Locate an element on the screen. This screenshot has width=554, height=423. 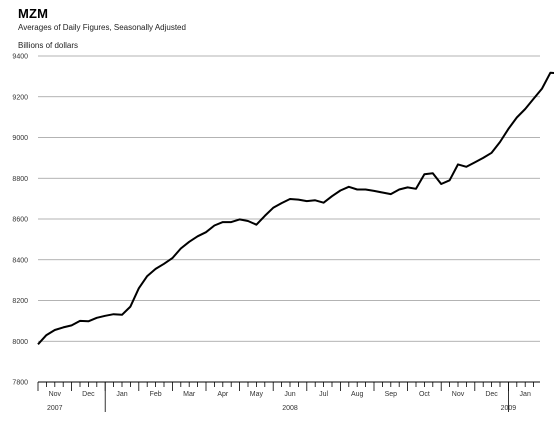
y-tick-label: 9000 is located at coordinates (20, 138).